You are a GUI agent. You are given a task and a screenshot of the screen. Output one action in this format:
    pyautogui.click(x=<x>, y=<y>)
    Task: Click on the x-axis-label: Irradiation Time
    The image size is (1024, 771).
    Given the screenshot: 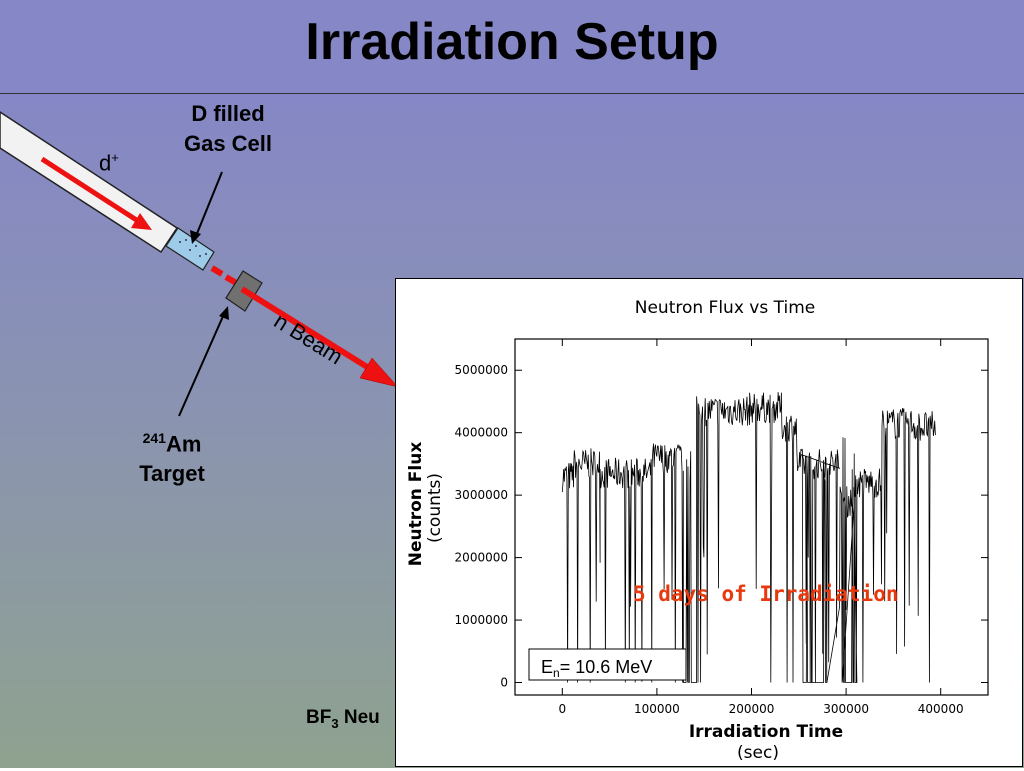 What is the action you would take?
    pyautogui.click(x=766, y=732)
    